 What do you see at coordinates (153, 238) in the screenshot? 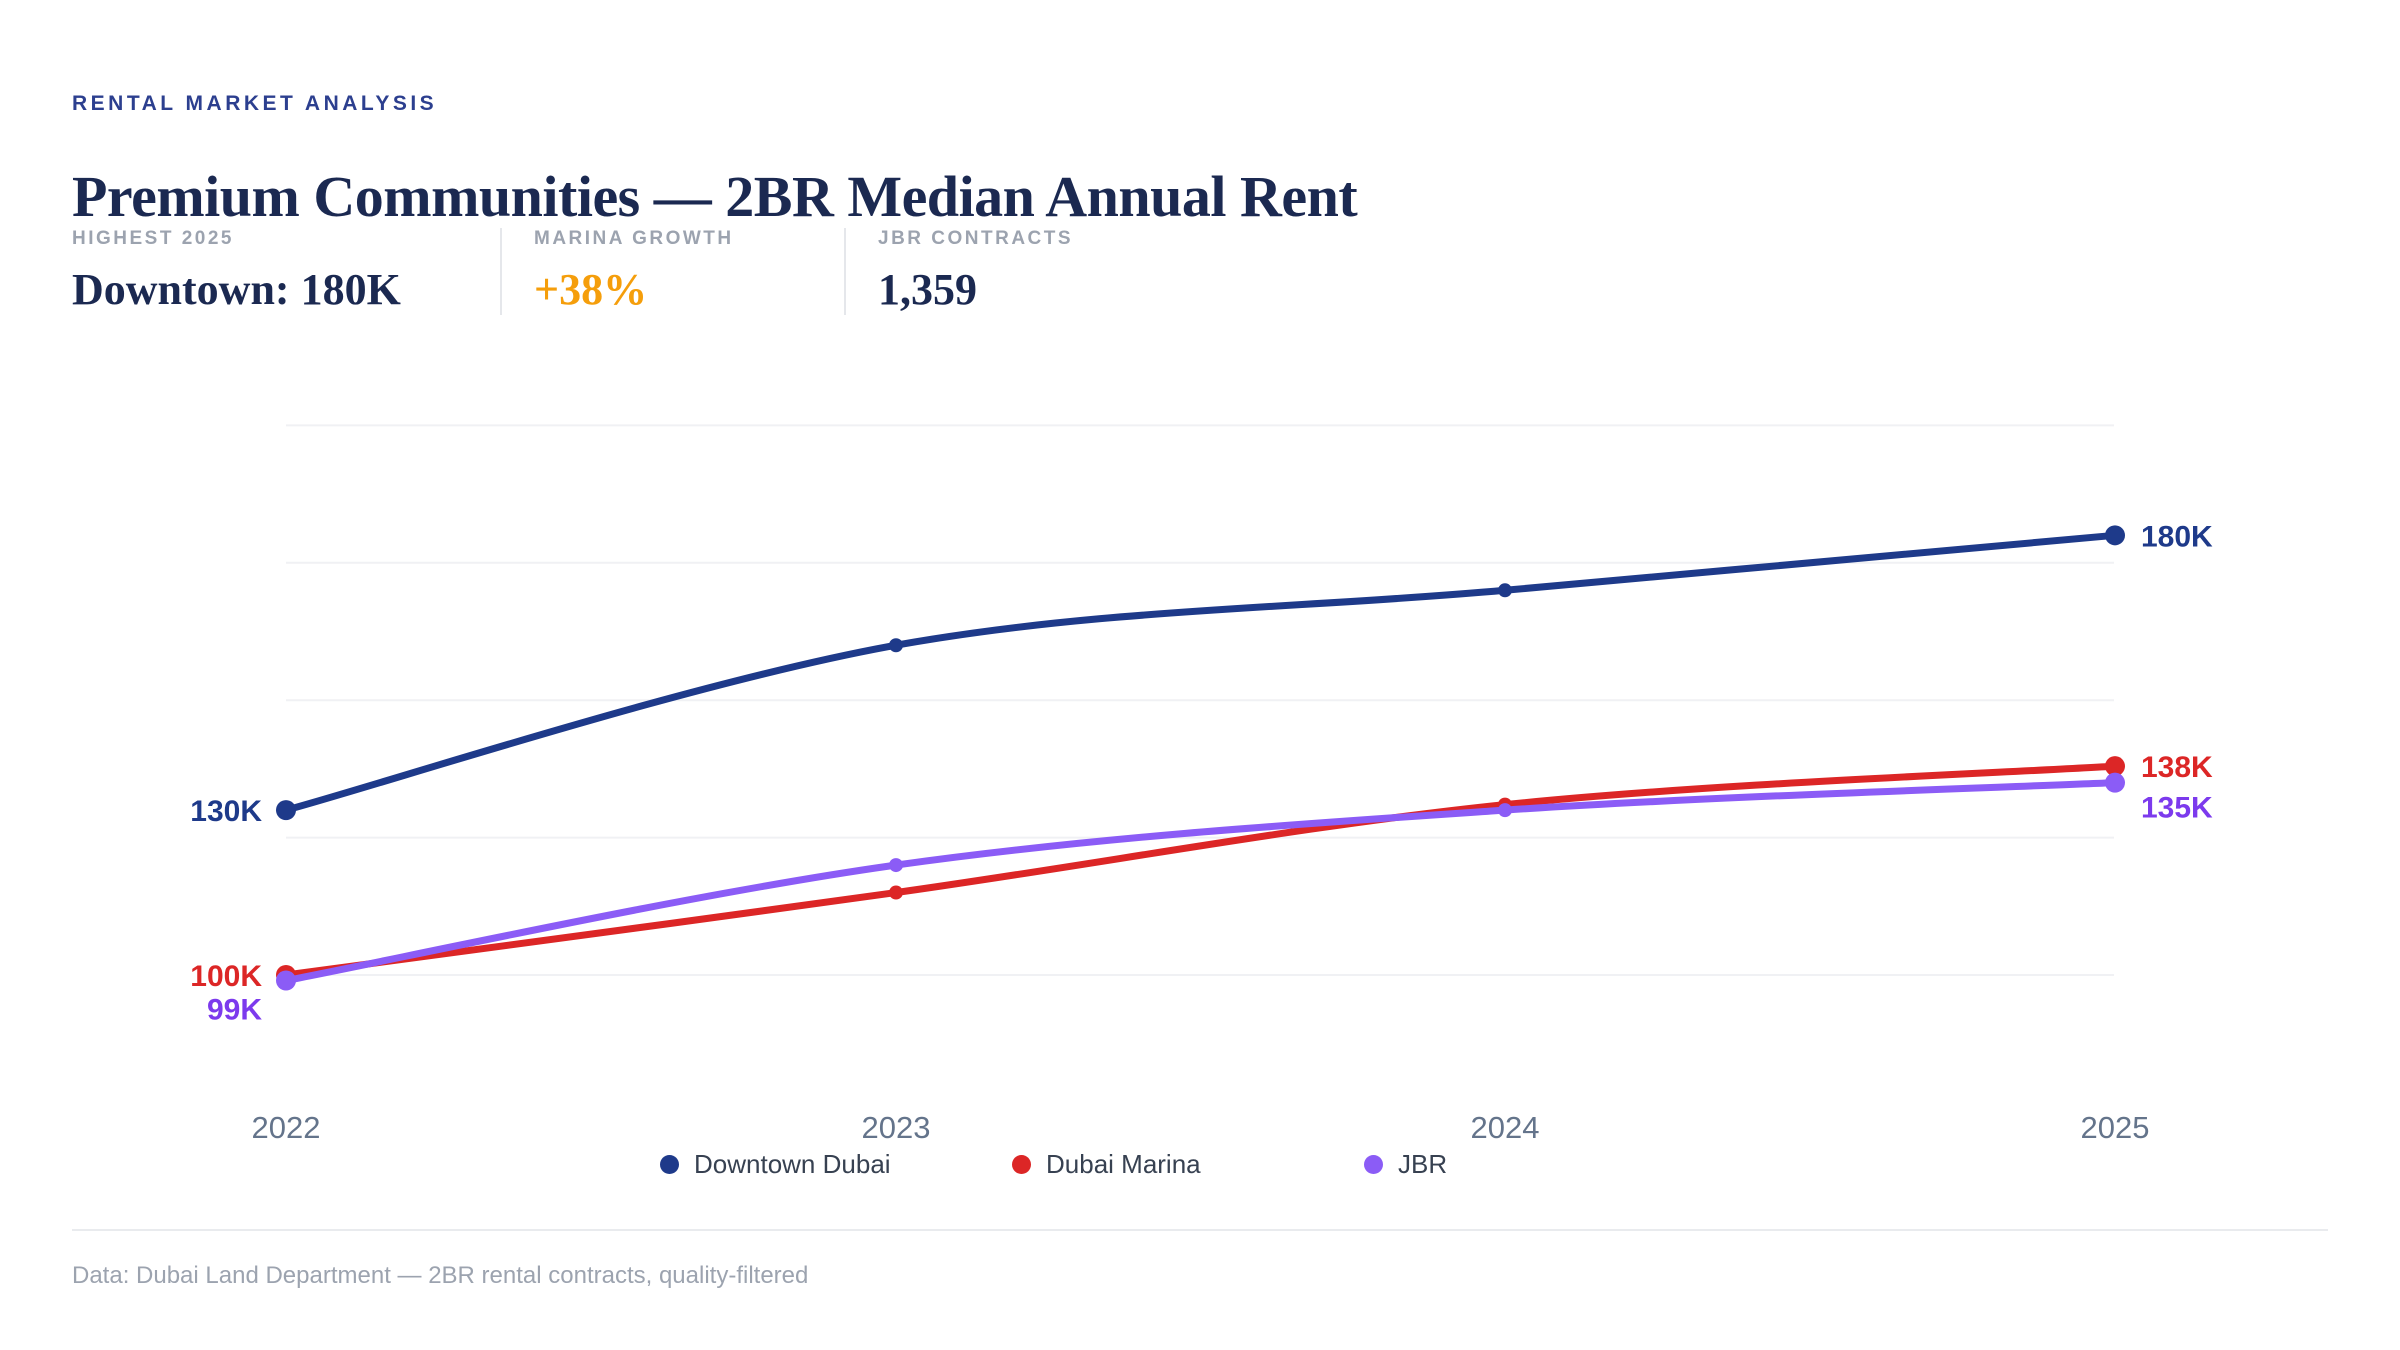
I see `stat-label: HIGHEST 2025` at bounding box center [153, 238].